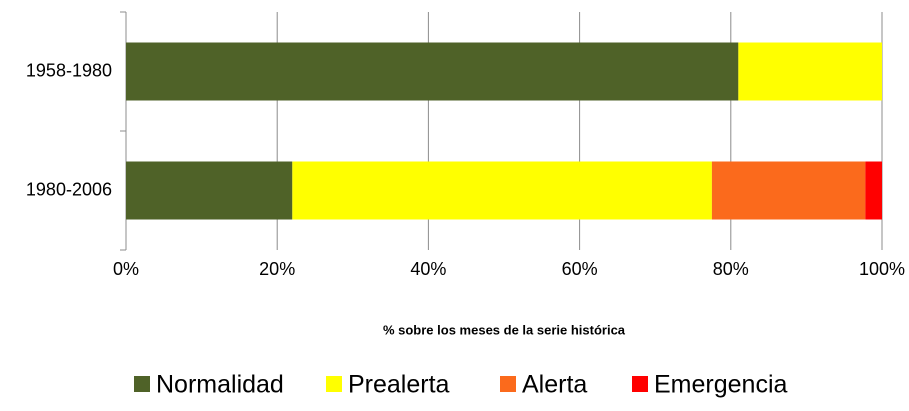 The image size is (909, 411). What do you see at coordinates (504, 329) in the screenshot?
I see `x-axis-title: % sobre los meses de la serie histórica` at bounding box center [504, 329].